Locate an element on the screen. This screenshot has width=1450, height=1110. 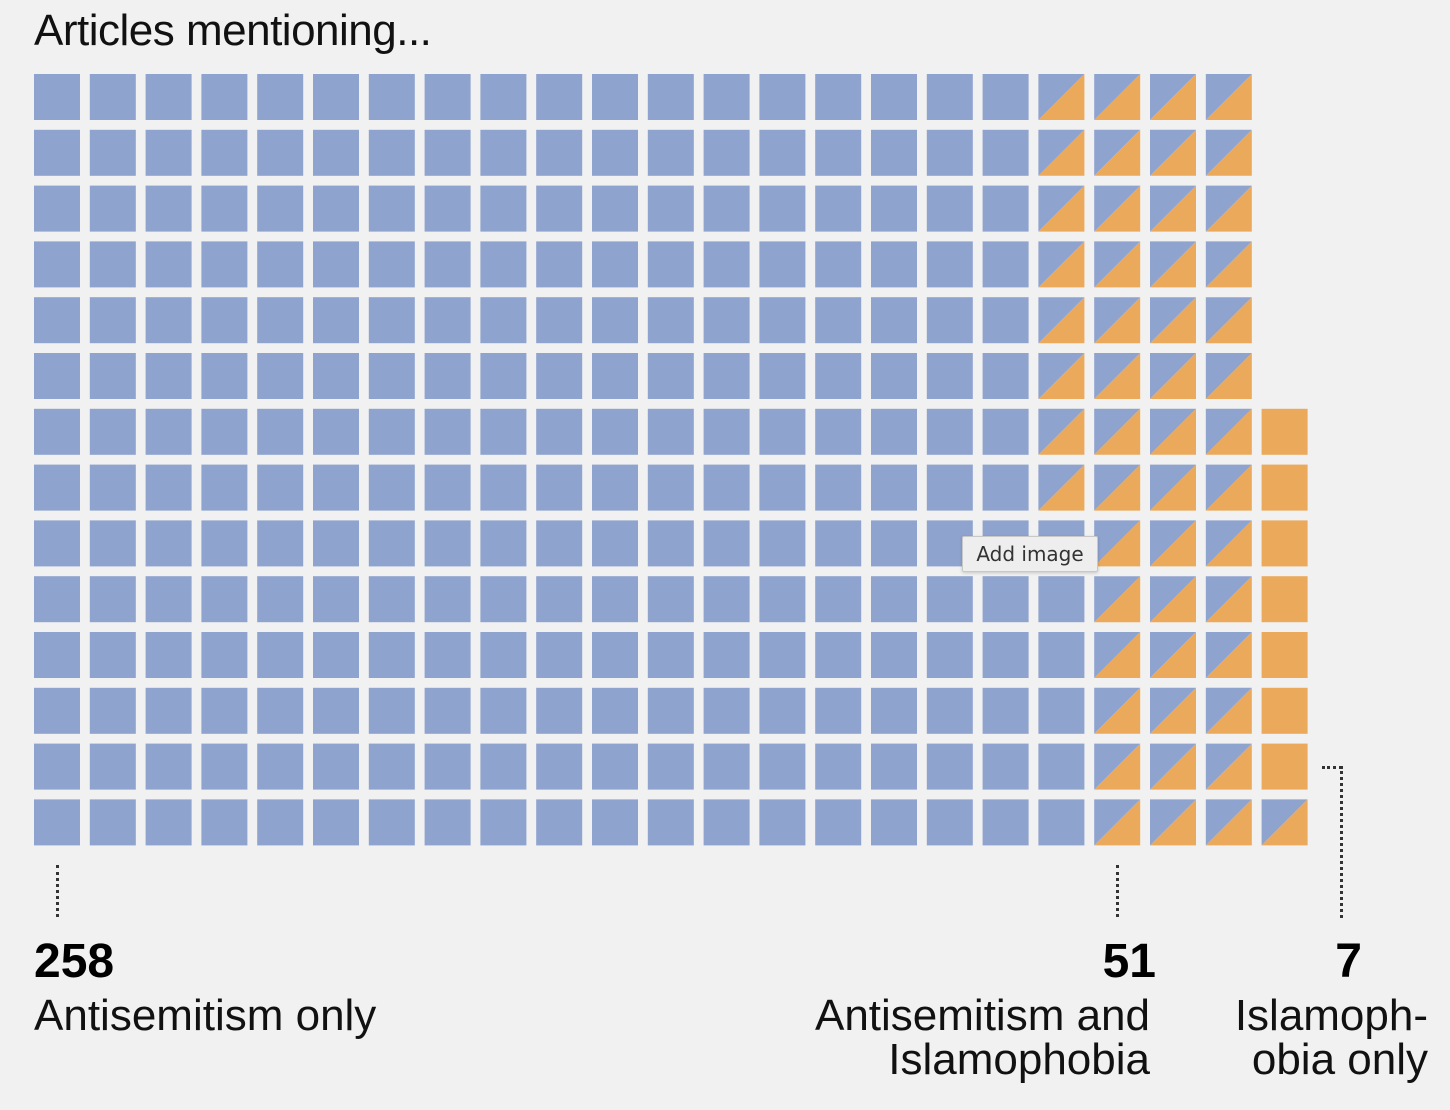
label-line: obia only is located at coordinates (1339, 1059).